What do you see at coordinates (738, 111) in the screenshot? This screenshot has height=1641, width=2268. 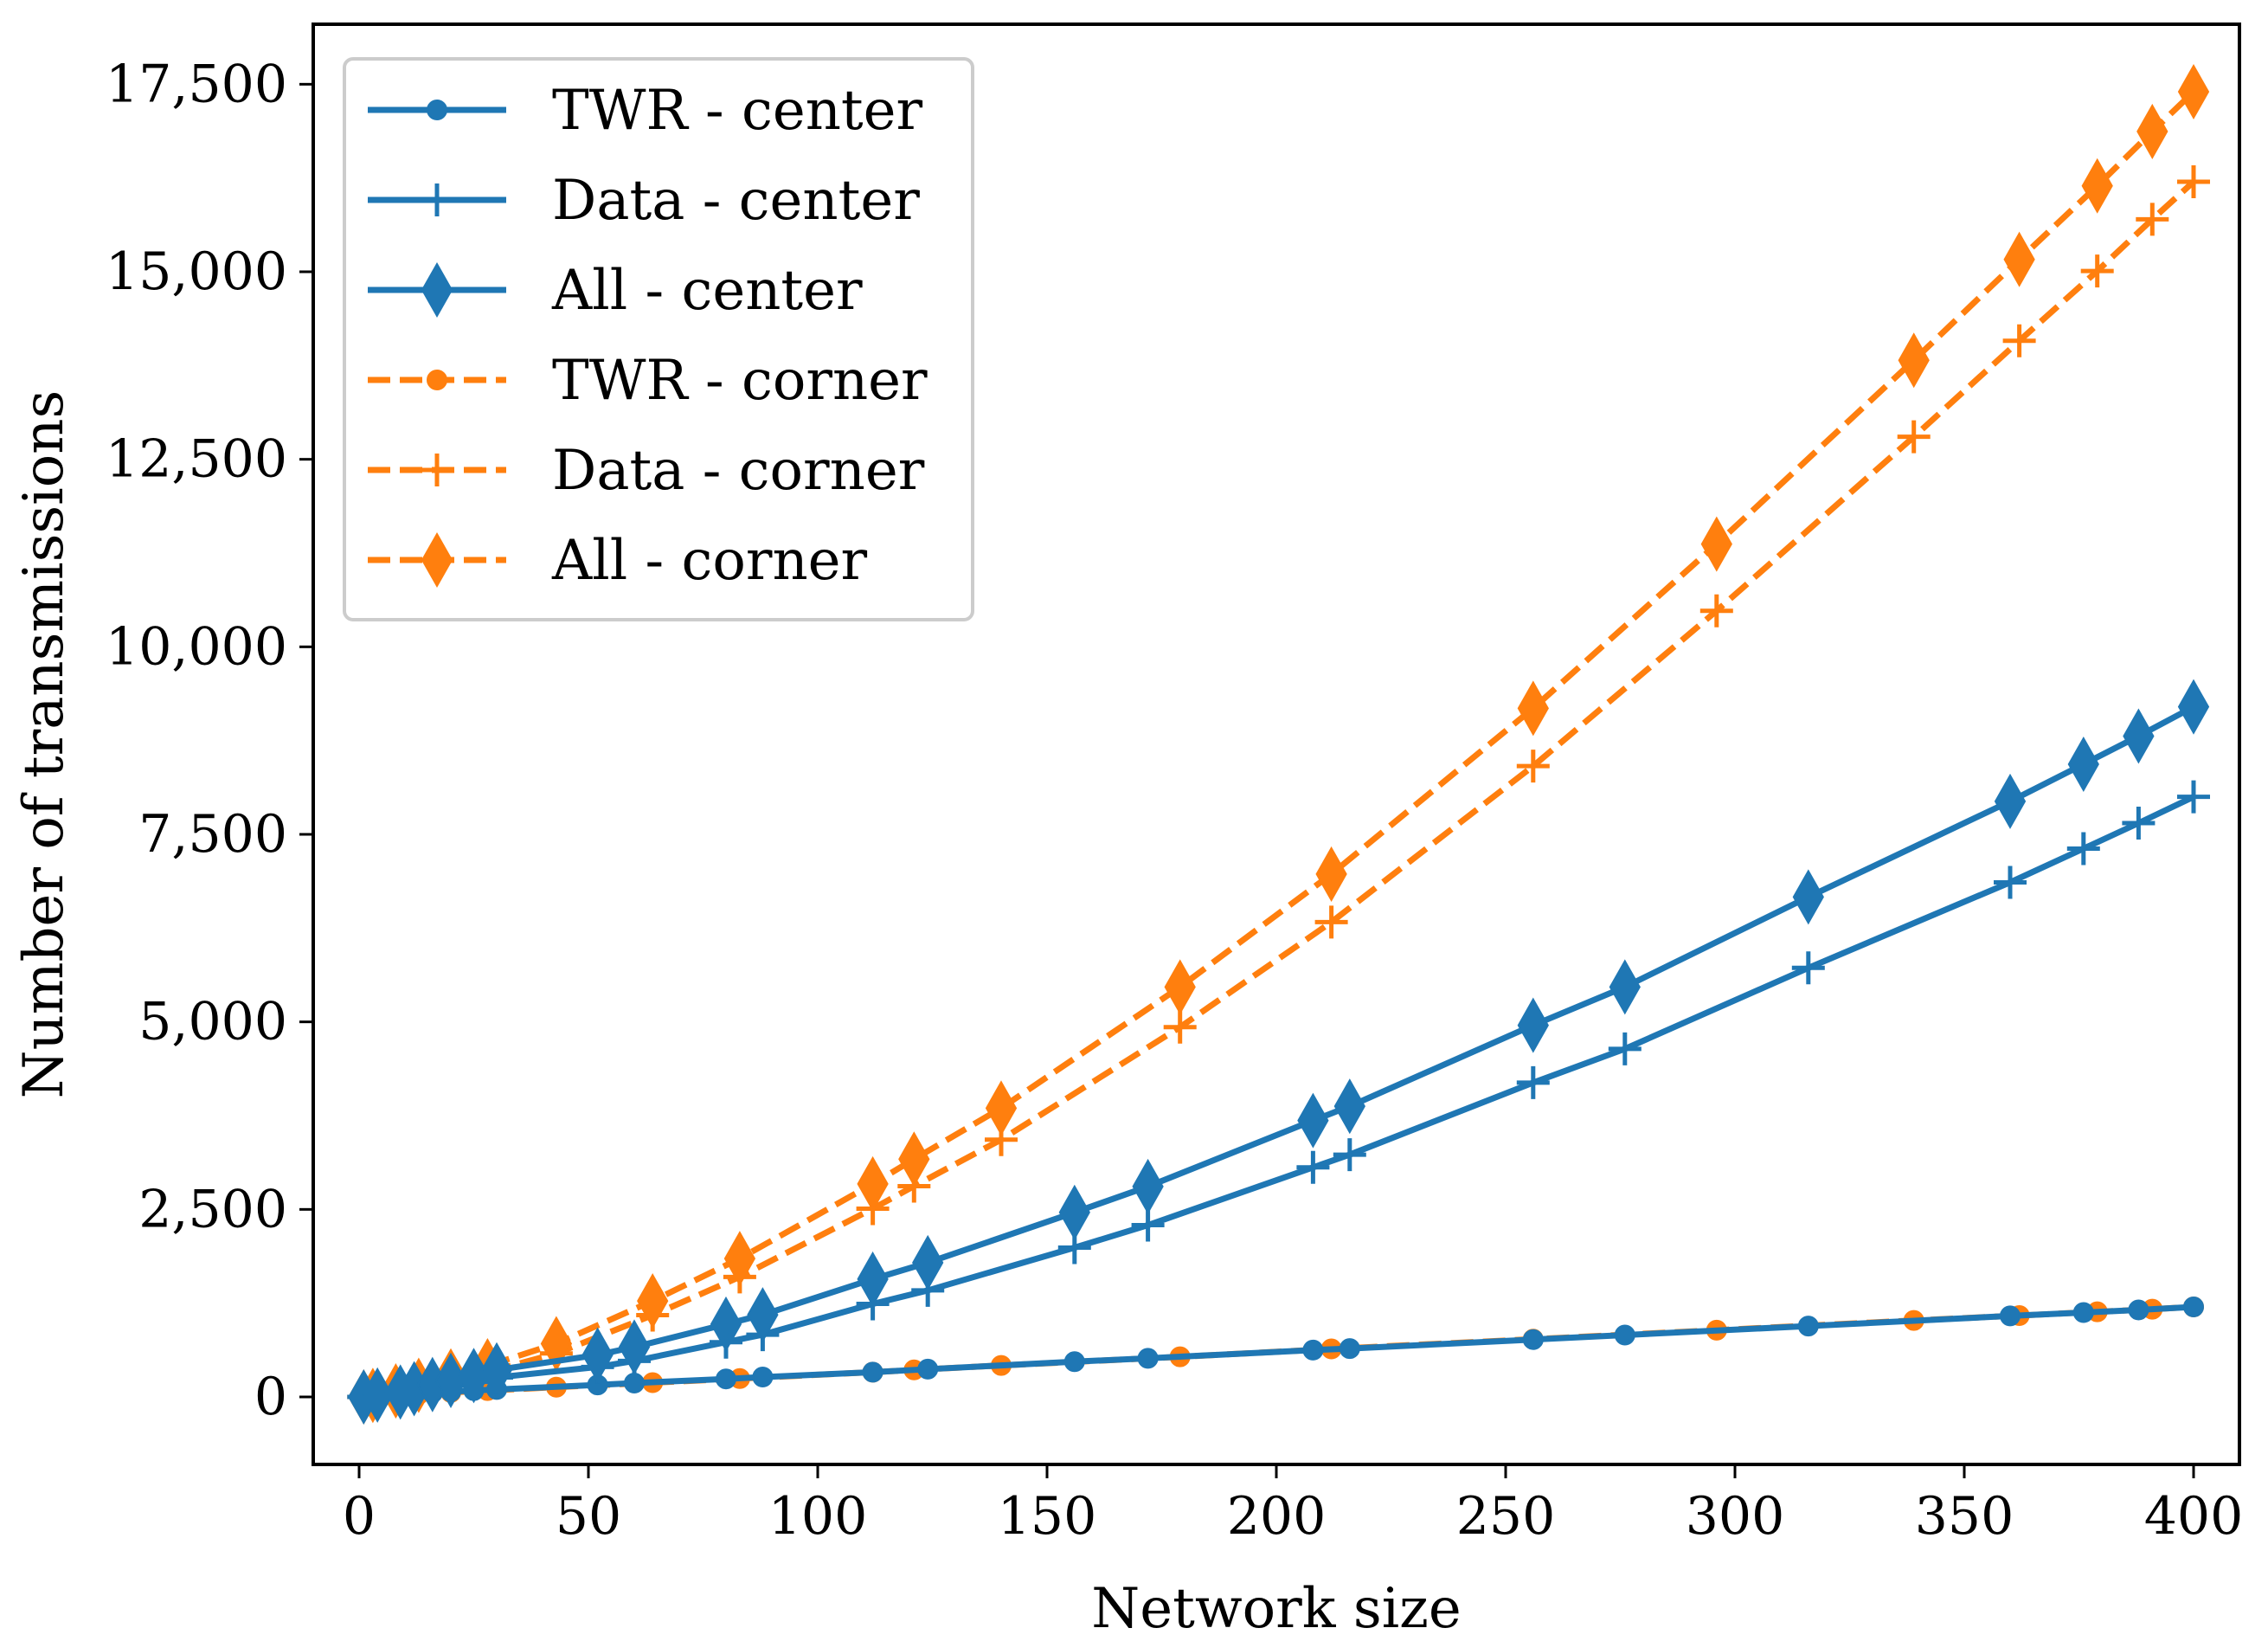 I see `legend-label: TWR - center` at bounding box center [738, 111].